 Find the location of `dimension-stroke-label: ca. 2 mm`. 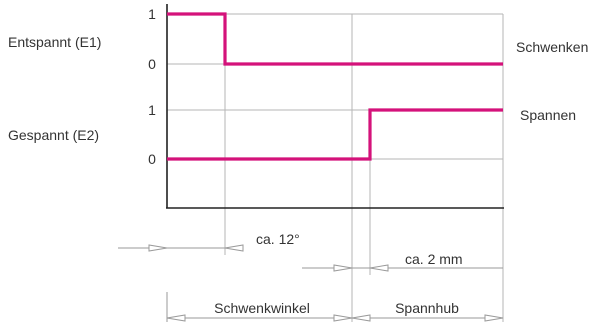

dimension-stroke-label: ca. 2 mm is located at coordinates (434, 259).